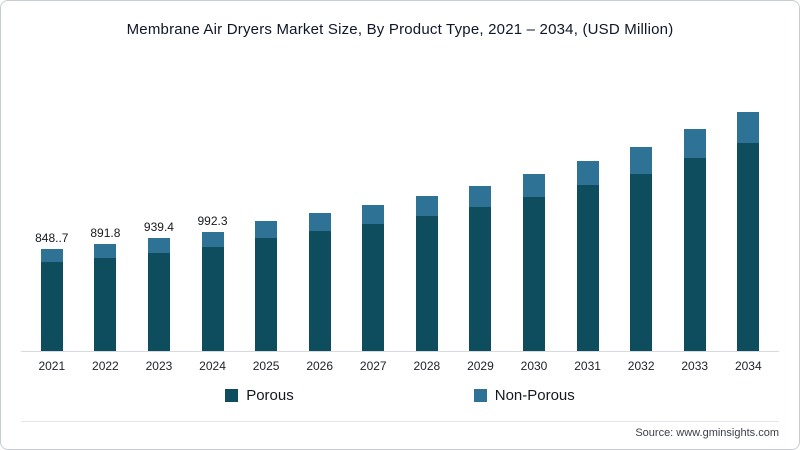 The image size is (800, 450). I want to click on bar-column-2024: 992.3, so click(213, 282).